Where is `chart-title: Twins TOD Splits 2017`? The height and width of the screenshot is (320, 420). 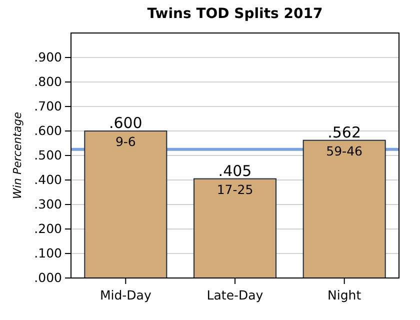 chart-title: Twins TOD Splits 2017 is located at coordinates (235, 14).